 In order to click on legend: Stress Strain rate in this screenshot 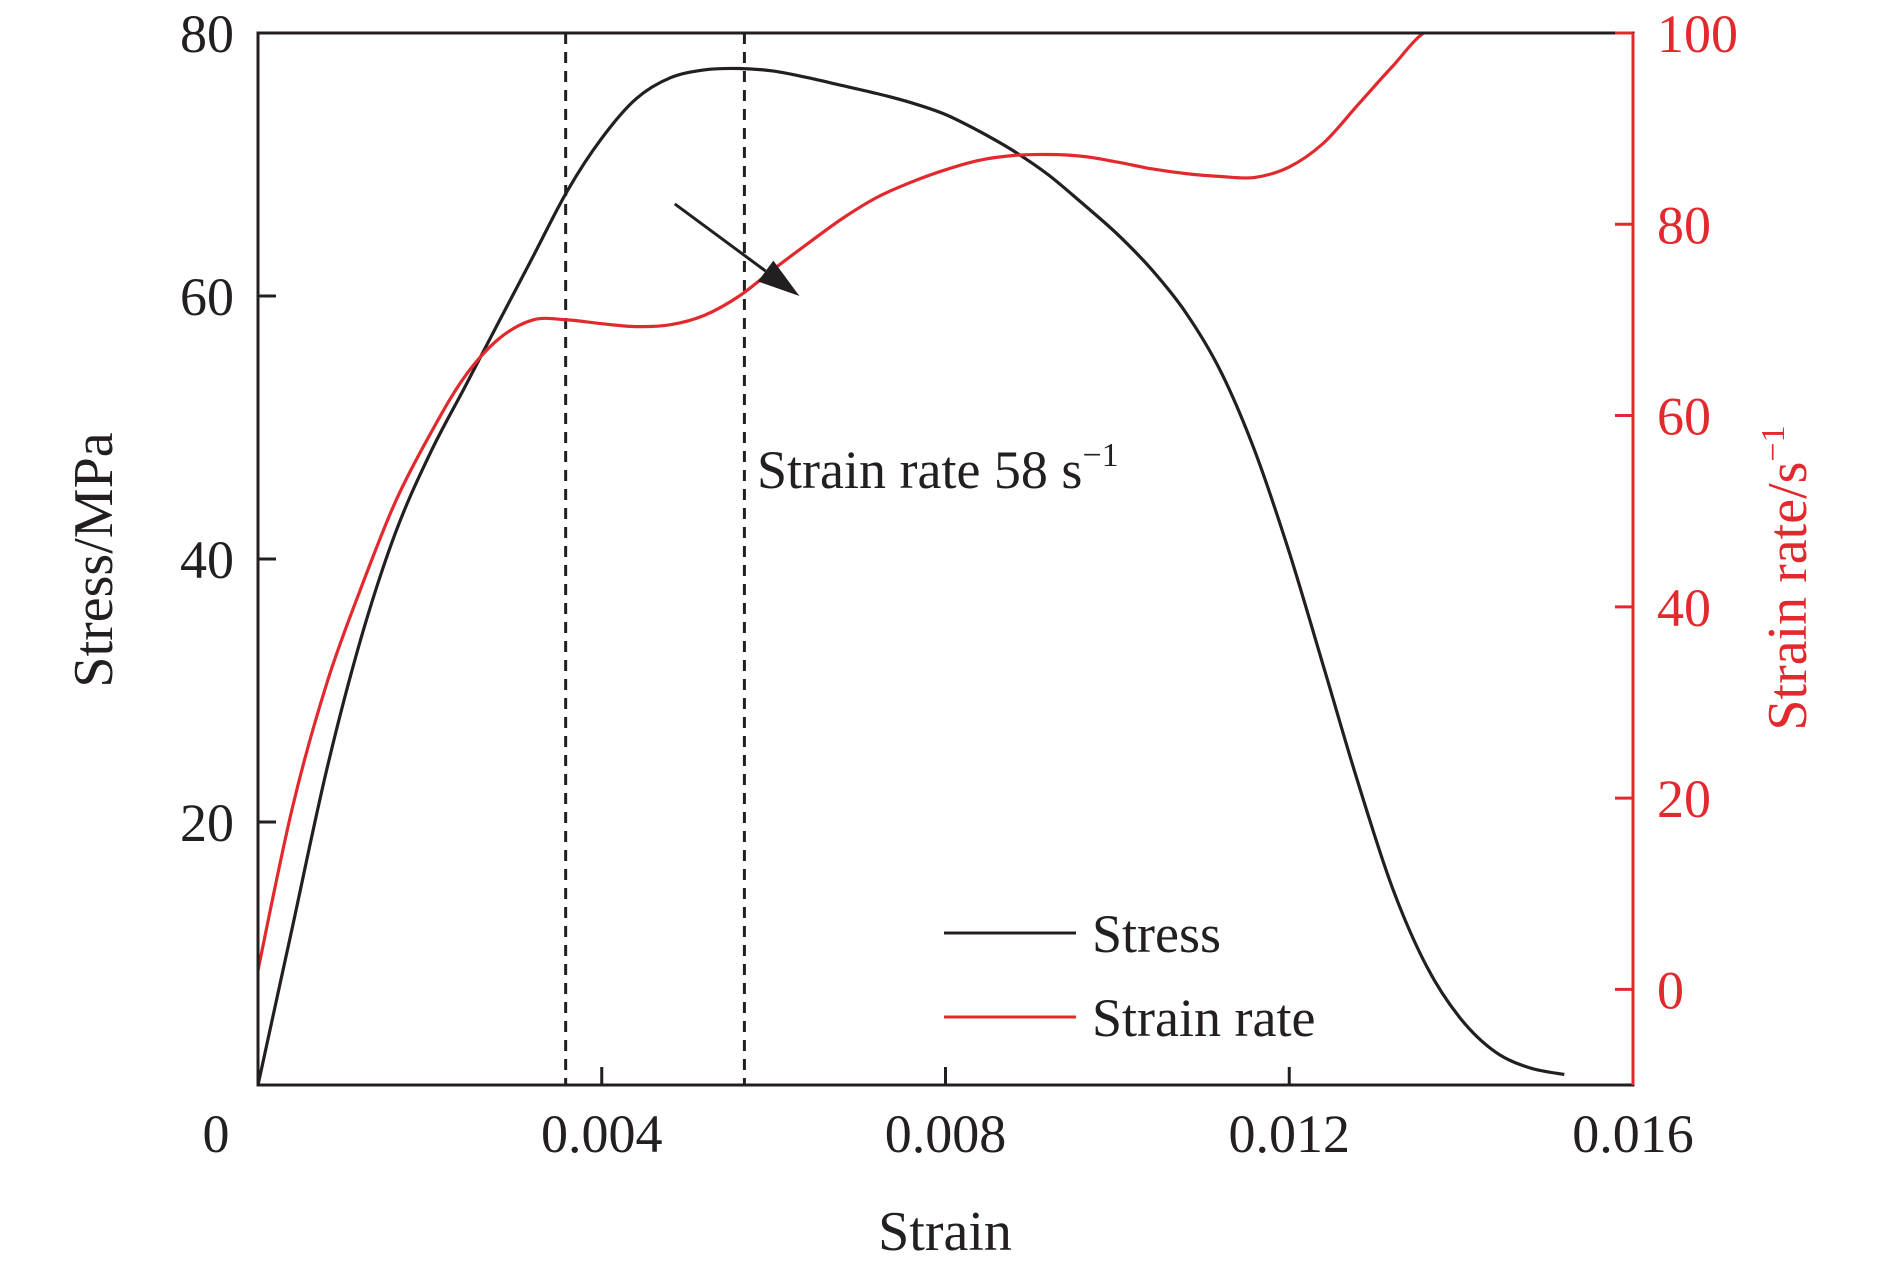, I will do `click(1129, 976)`.